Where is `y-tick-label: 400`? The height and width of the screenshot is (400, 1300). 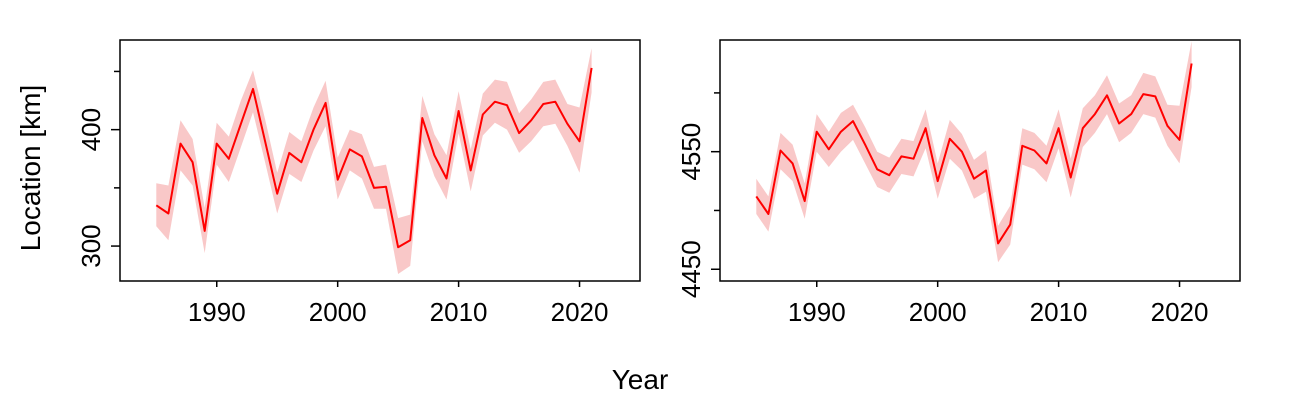
y-tick-label: 400 is located at coordinates (91, 129).